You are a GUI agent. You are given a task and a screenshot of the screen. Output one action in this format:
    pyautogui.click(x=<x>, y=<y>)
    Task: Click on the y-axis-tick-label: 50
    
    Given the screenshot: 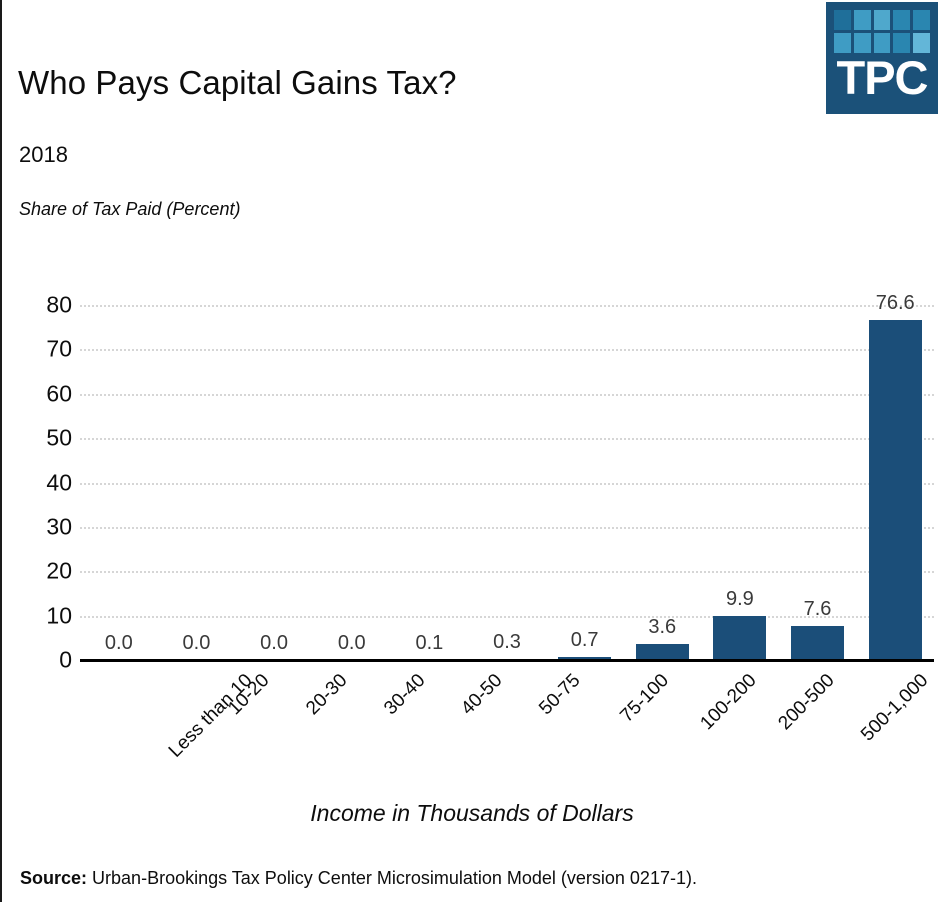 What is the action you would take?
    pyautogui.click(x=59, y=437)
    